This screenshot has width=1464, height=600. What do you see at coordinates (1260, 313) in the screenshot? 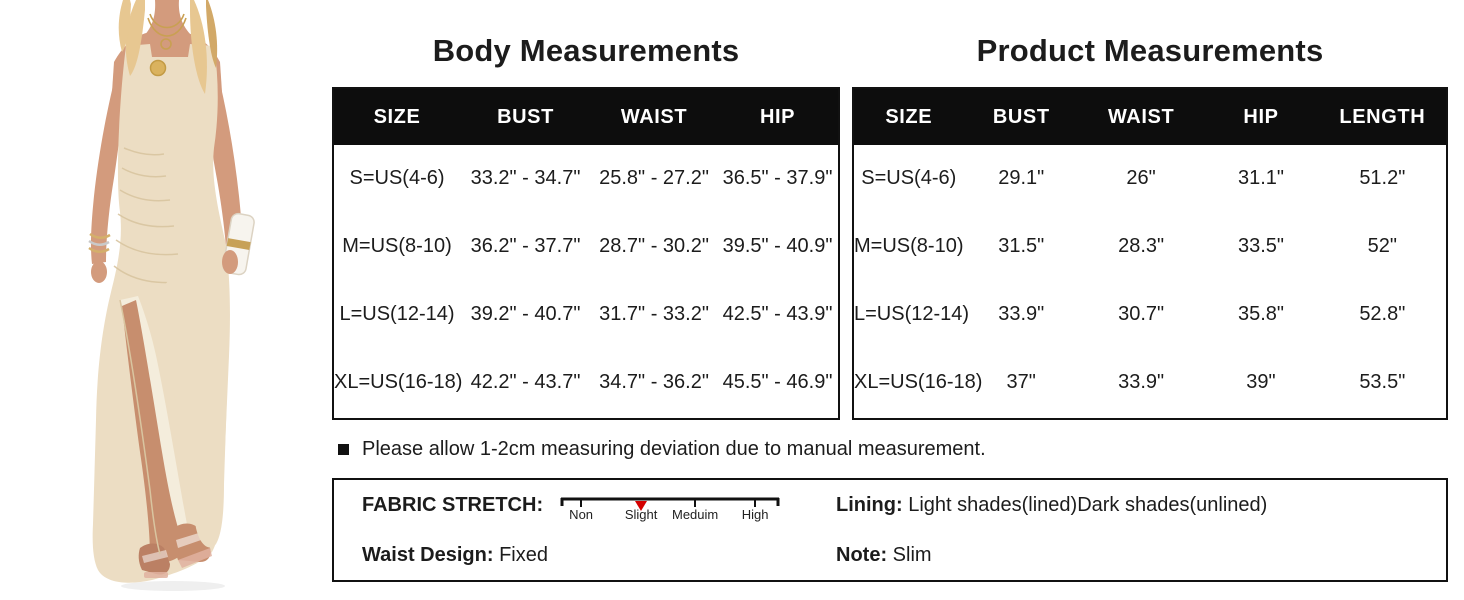
I see `hip-cell: 35.8"` at bounding box center [1260, 313].